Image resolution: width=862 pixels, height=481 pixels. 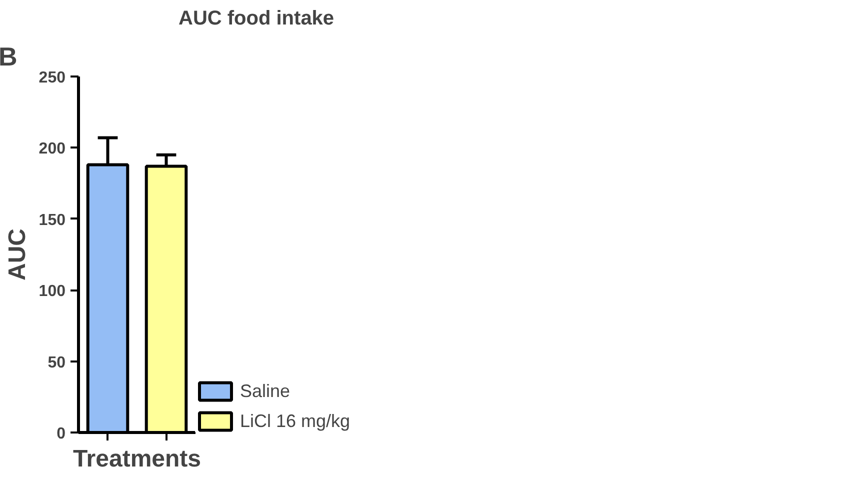 What do you see at coordinates (9, 57) in the screenshot?
I see `text: B` at bounding box center [9, 57].